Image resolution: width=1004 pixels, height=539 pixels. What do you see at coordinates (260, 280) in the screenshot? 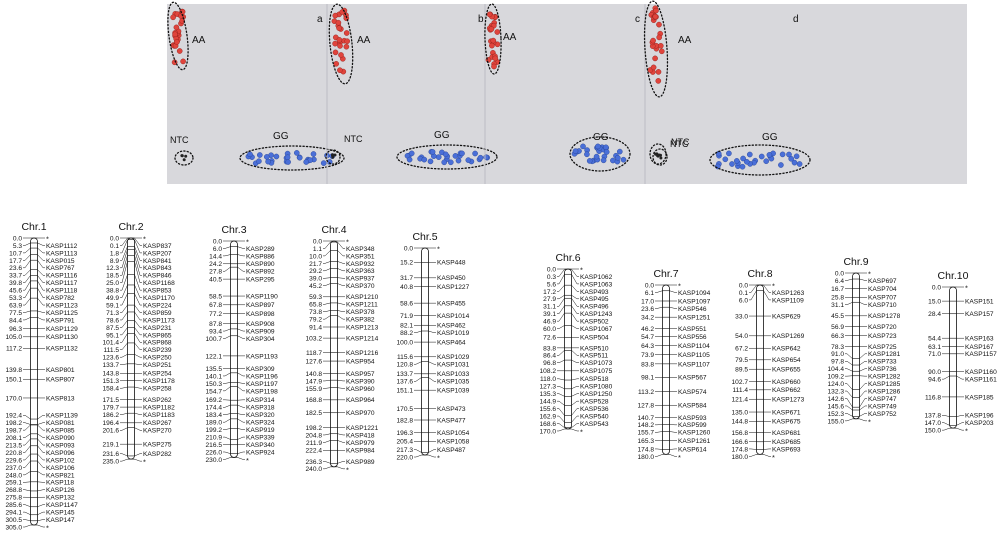
I see `marker-name: KASP295` at bounding box center [260, 280].